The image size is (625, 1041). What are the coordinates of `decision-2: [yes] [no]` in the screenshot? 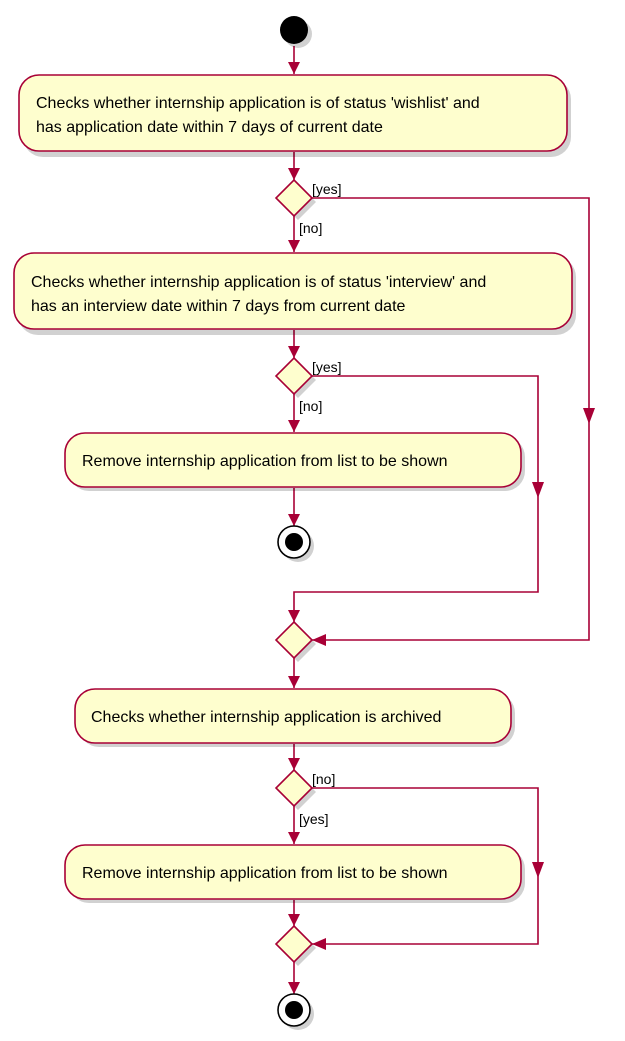 It's located at (308, 385).